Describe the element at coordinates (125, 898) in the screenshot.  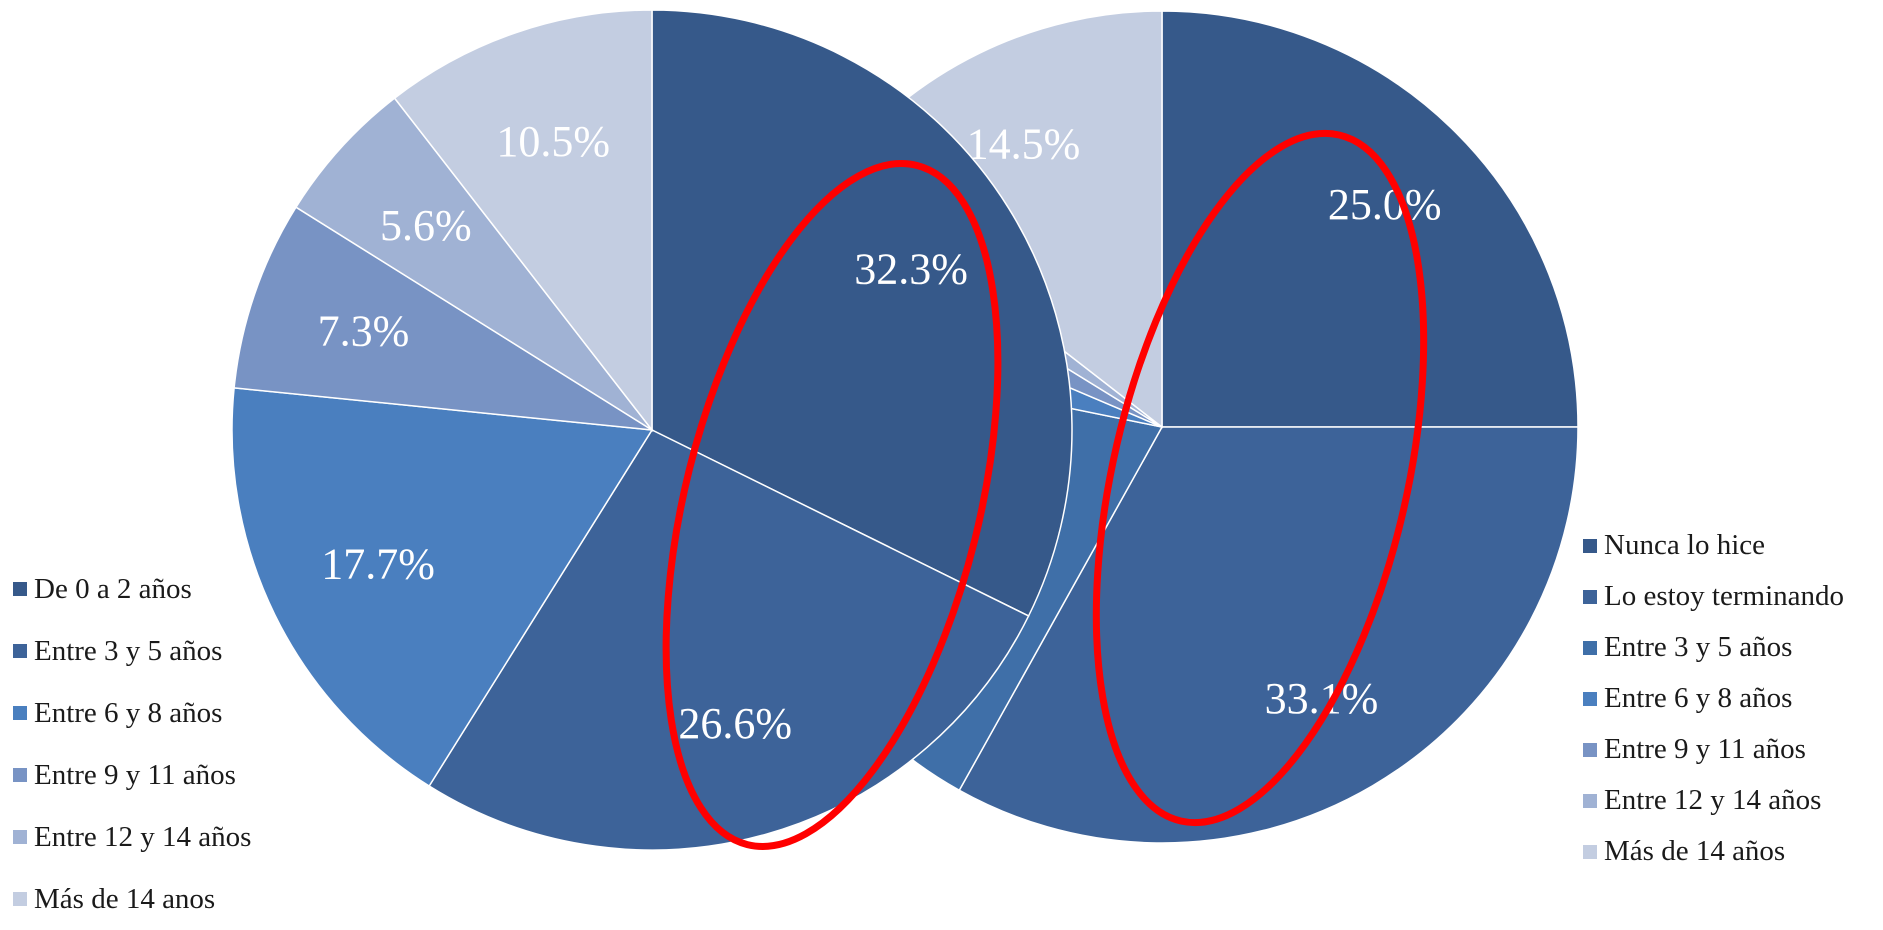
I see `legend-label: Más de 14 anos` at that location.